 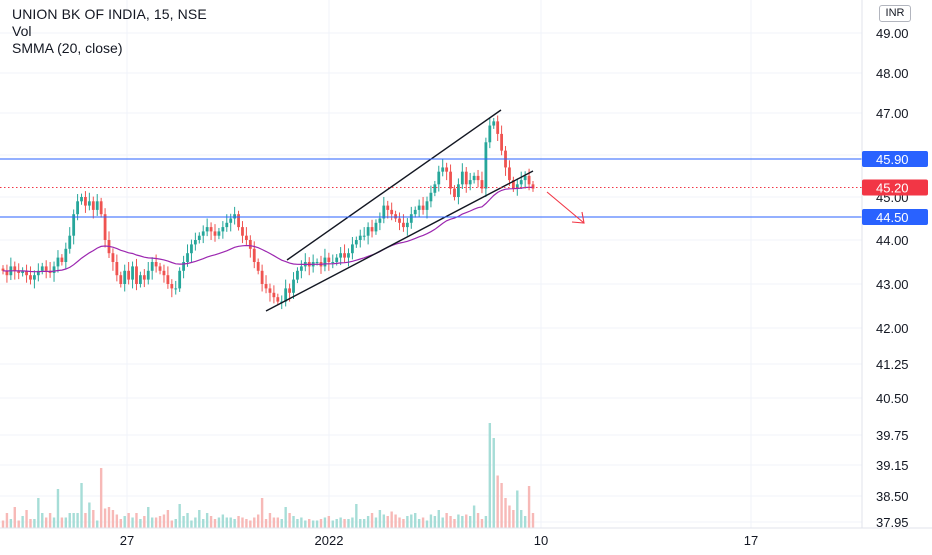 I want to click on x-tick-label: 27, so click(x=127, y=540).